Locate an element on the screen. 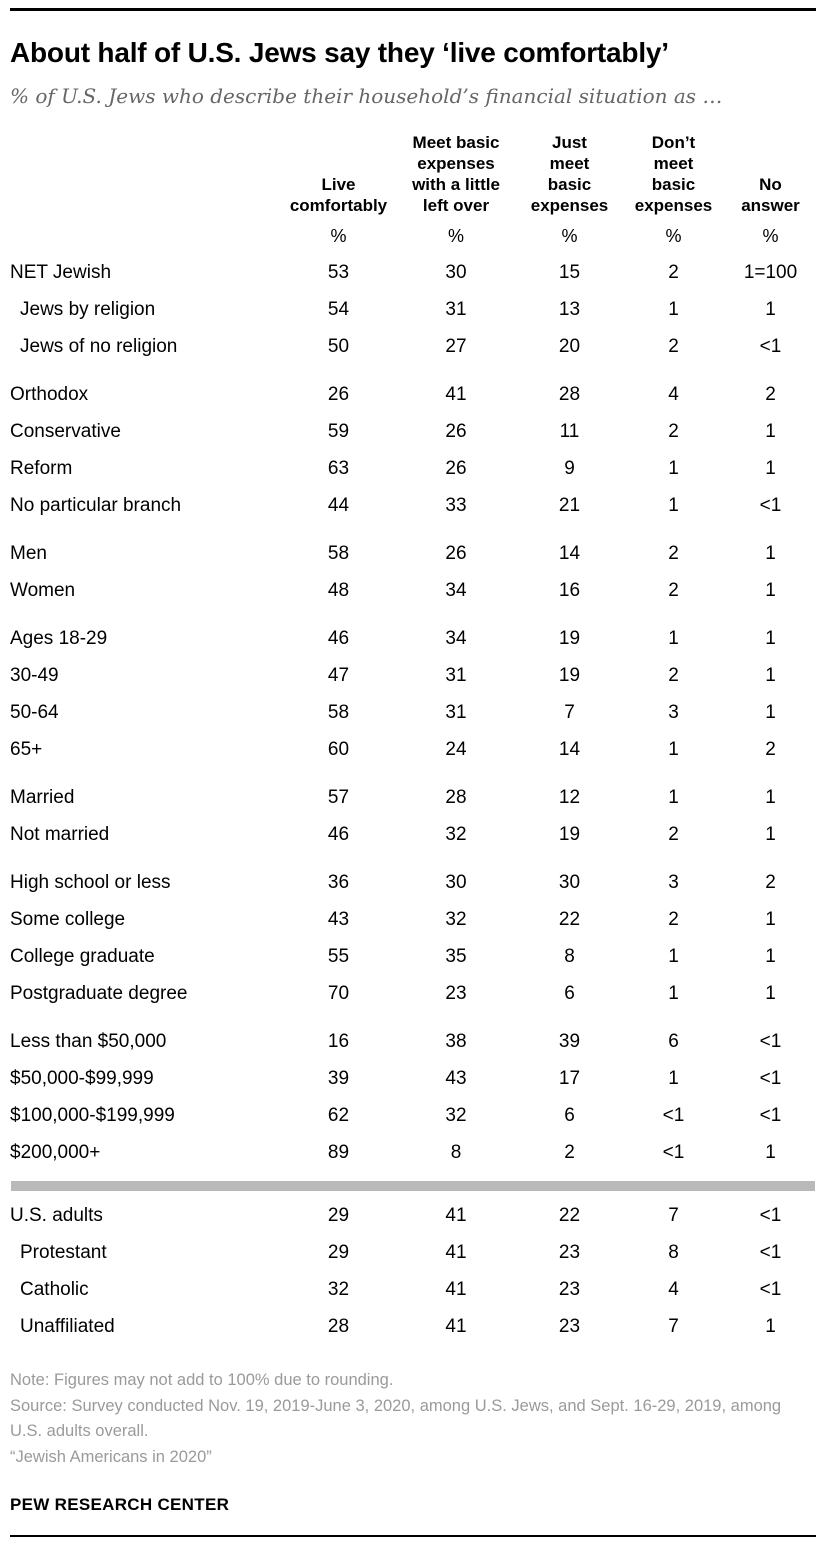 This screenshot has height=1556, width=840. top-rule is located at coordinates (413, 9).